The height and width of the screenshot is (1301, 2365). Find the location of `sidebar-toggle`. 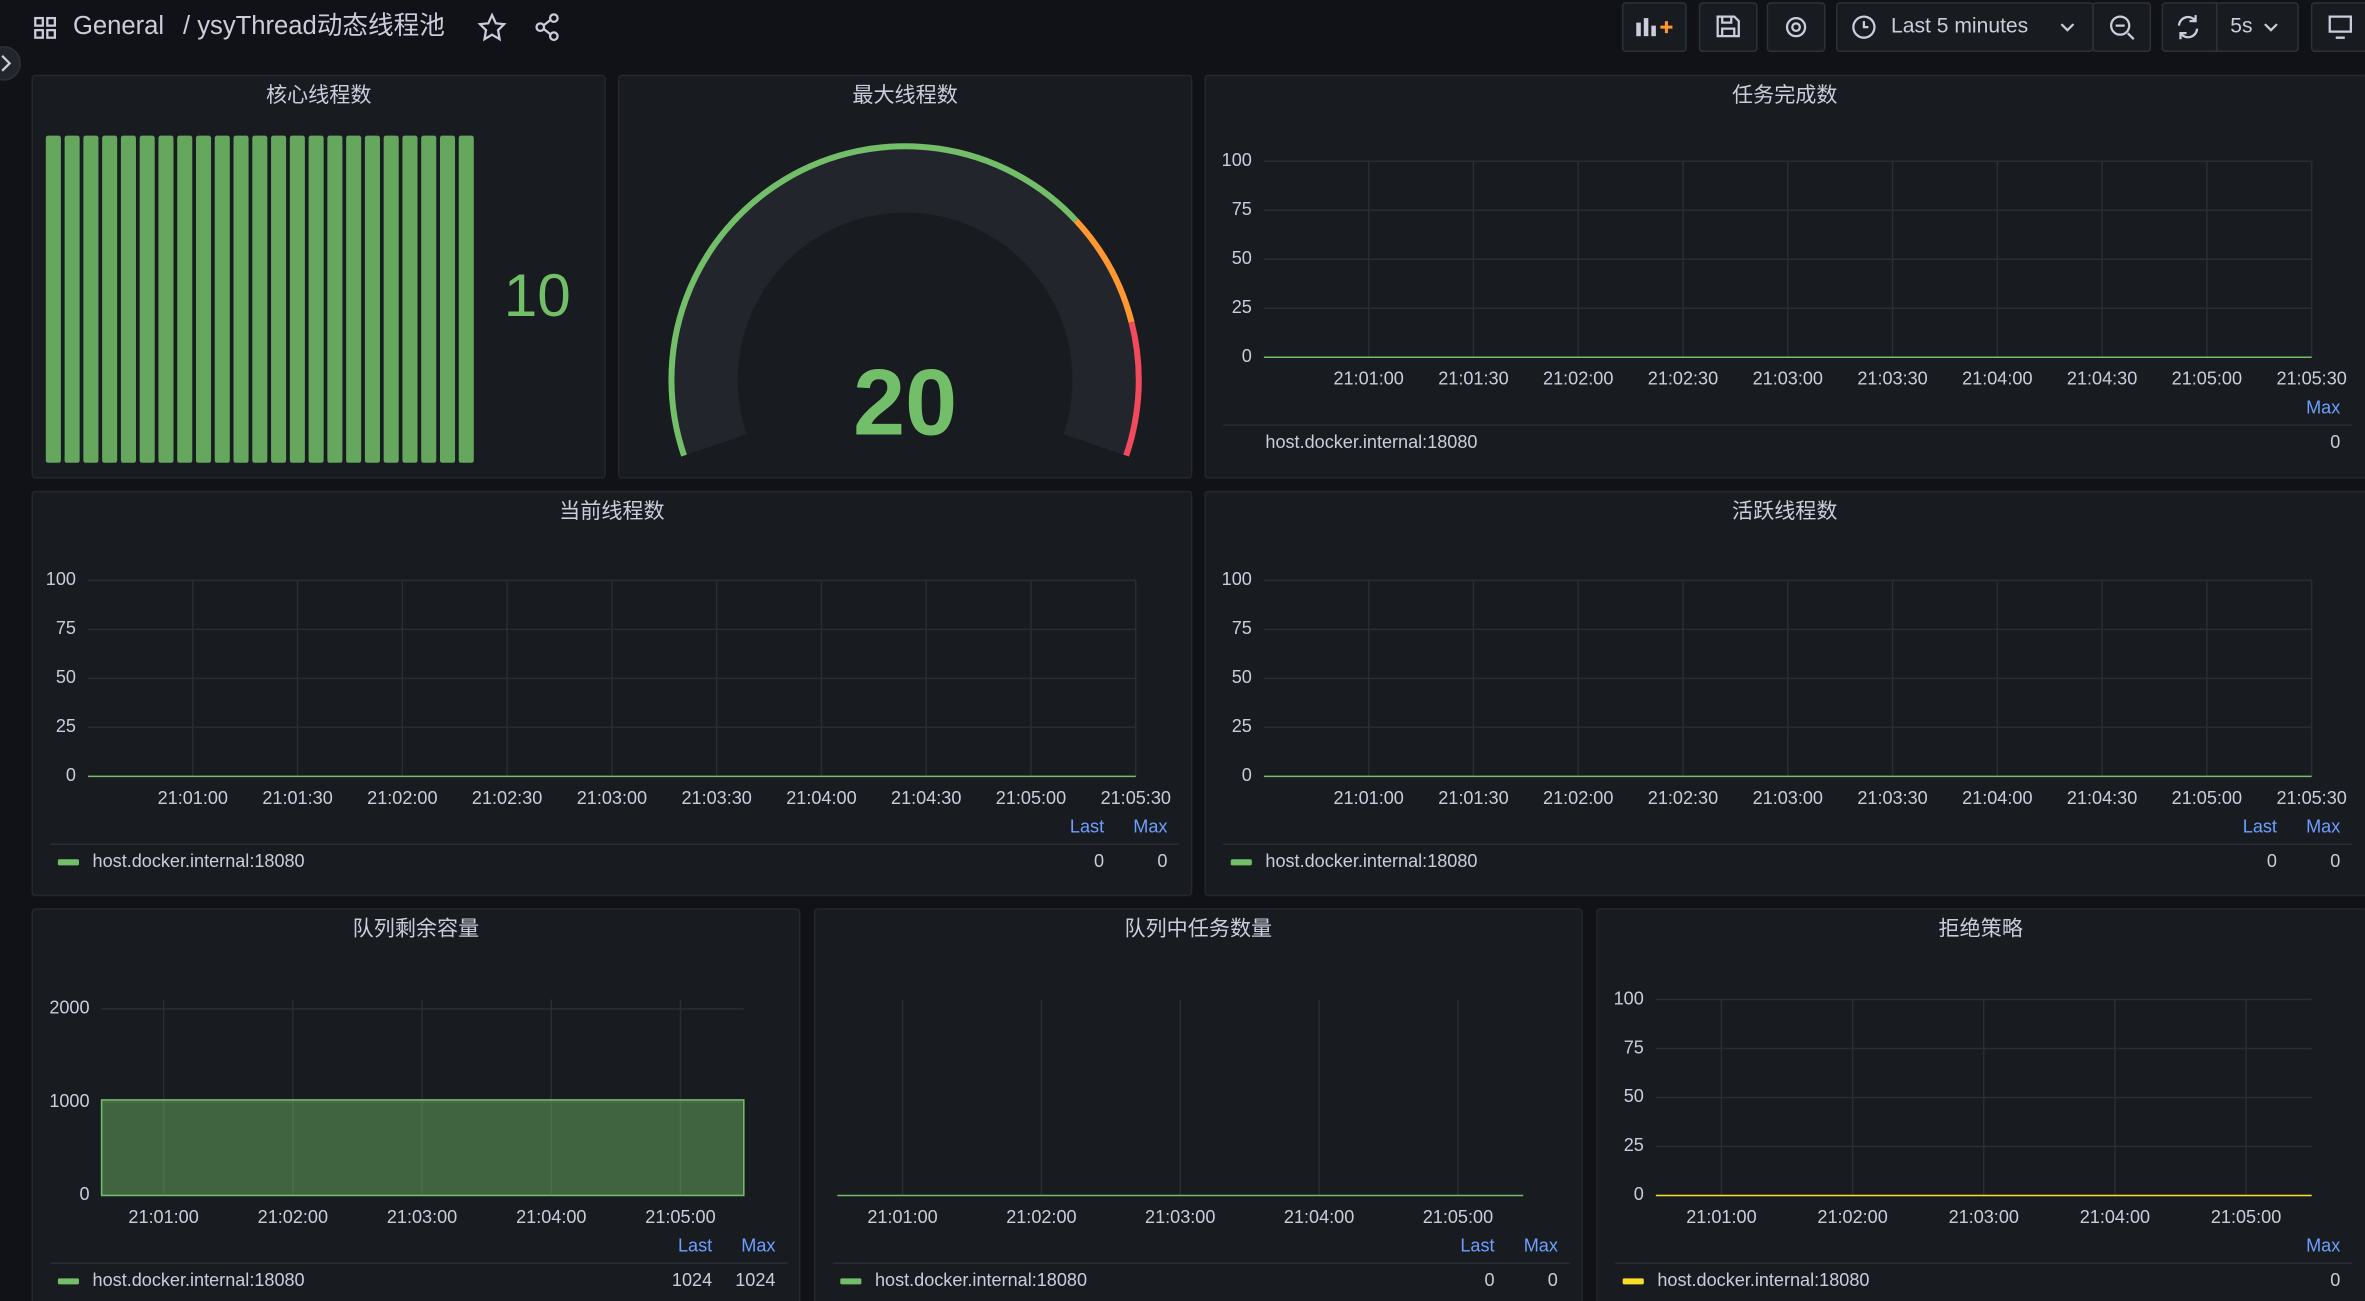

sidebar-toggle is located at coordinates (10, 63).